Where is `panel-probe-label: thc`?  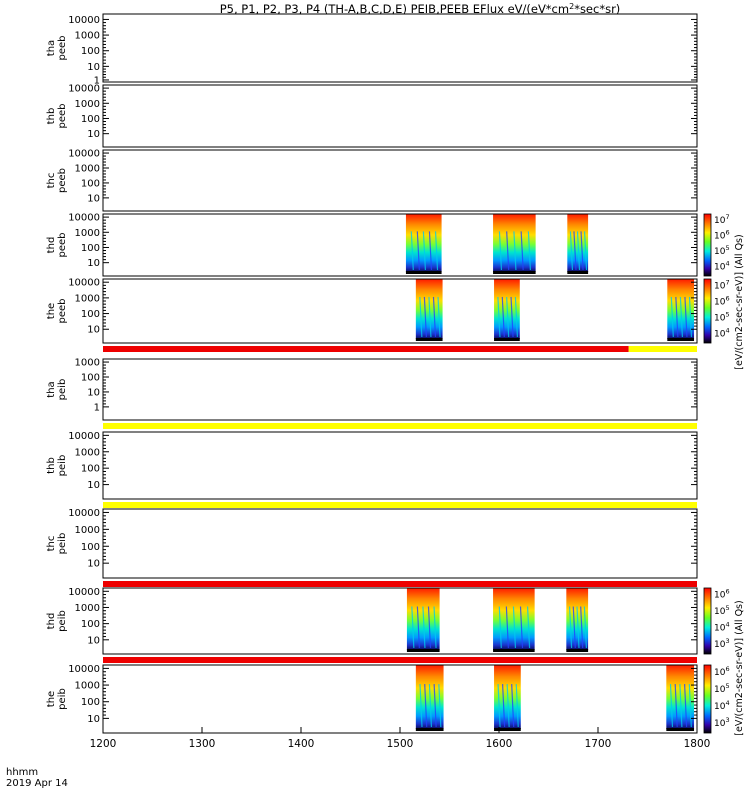 panel-probe-label: thc is located at coordinates (51, 181).